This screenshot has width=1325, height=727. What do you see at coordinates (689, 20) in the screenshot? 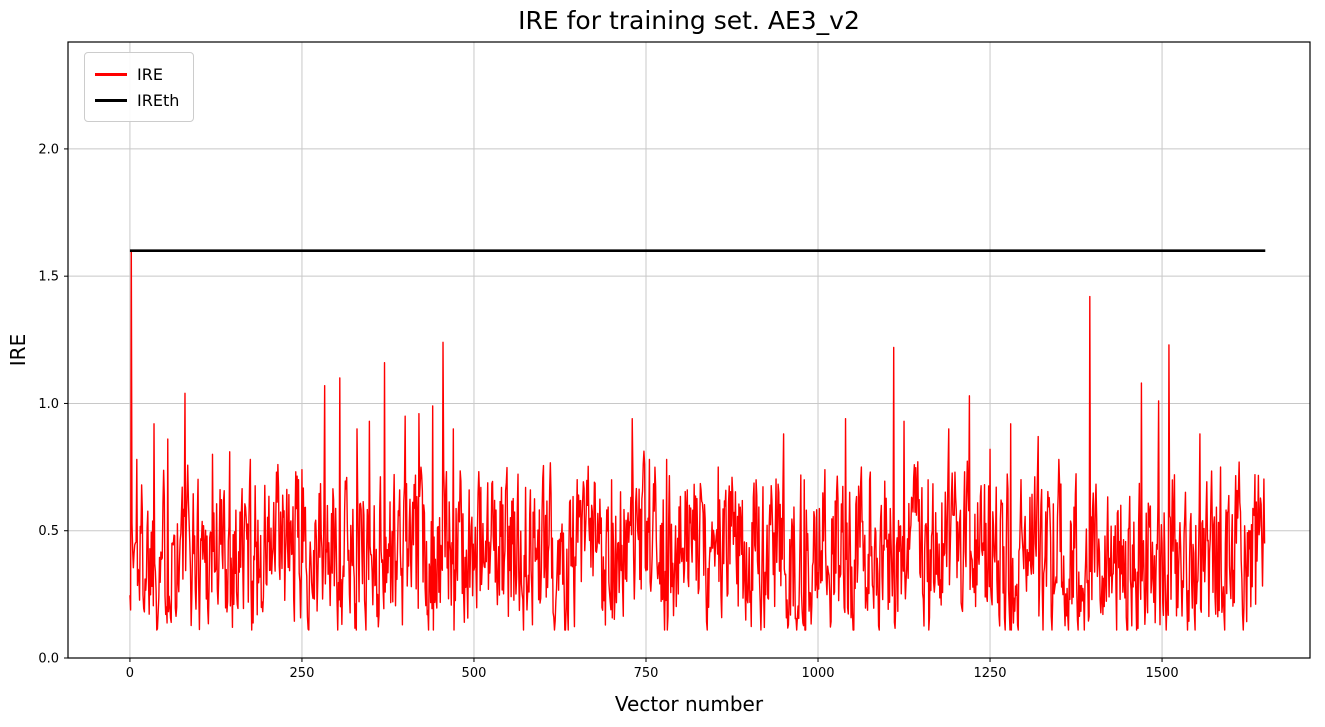
I see `chart-title: IRE for training set. AE3_v2` at bounding box center [689, 20].